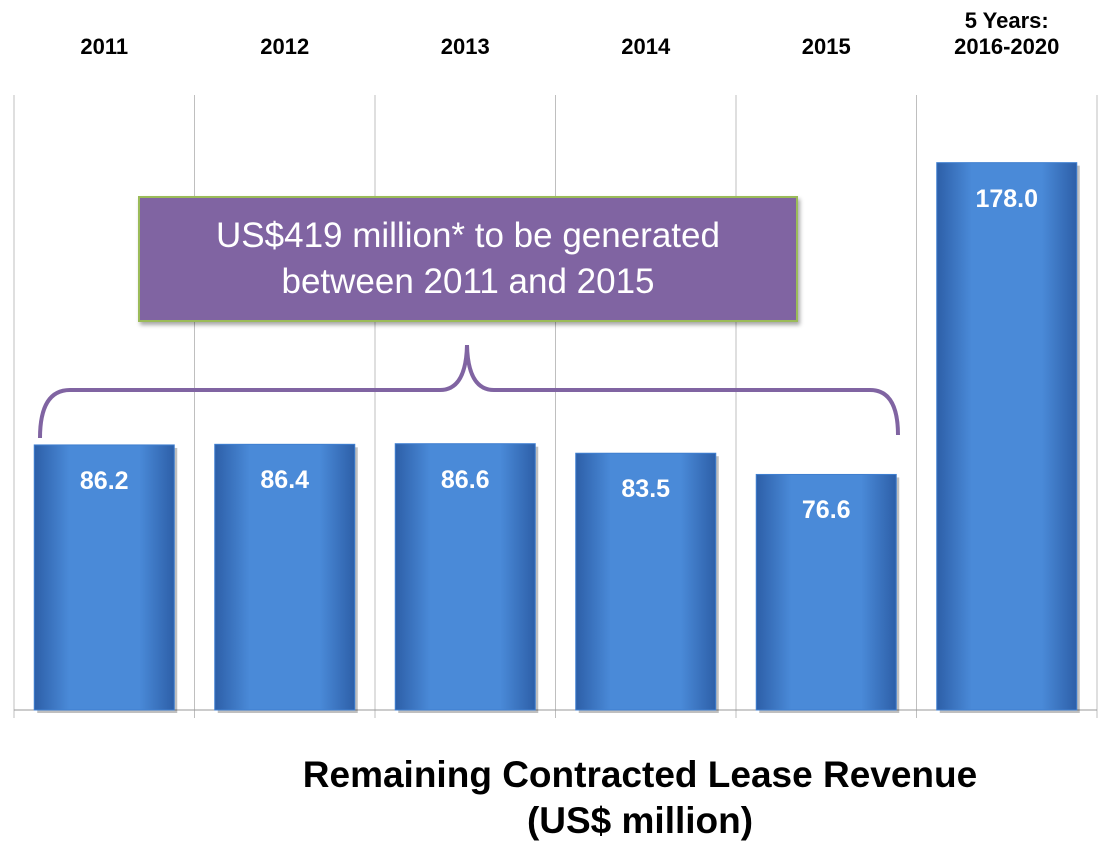 This screenshot has height=846, width=1101. What do you see at coordinates (826, 46) in the screenshot?
I see `x-tick-label: 2015` at bounding box center [826, 46].